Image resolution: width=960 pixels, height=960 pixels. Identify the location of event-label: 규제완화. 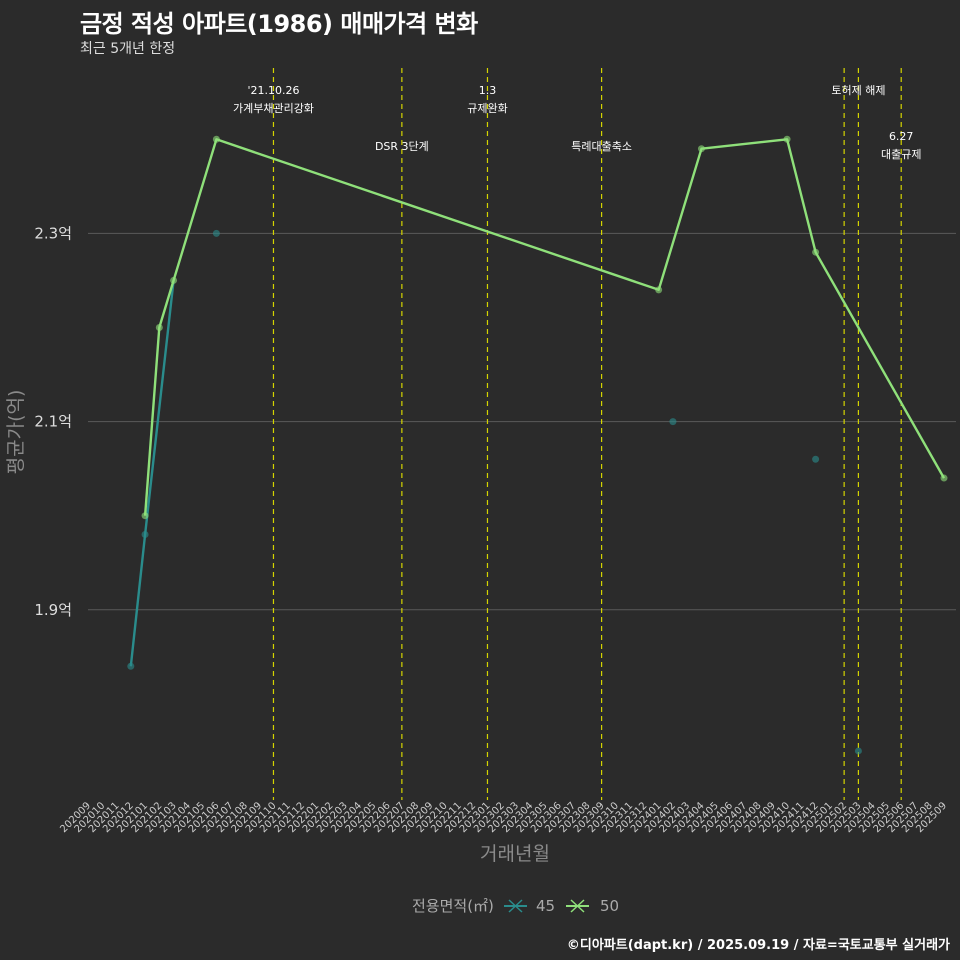
(487, 108).